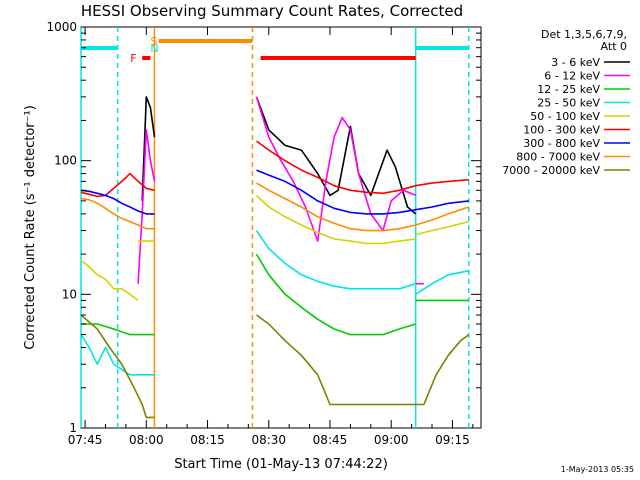 The width and height of the screenshot is (640, 480). What do you see at coordinates (614, 46) in the screenshot?
I see `legend-header-1: Att 0` at bounding box center [614, 46].